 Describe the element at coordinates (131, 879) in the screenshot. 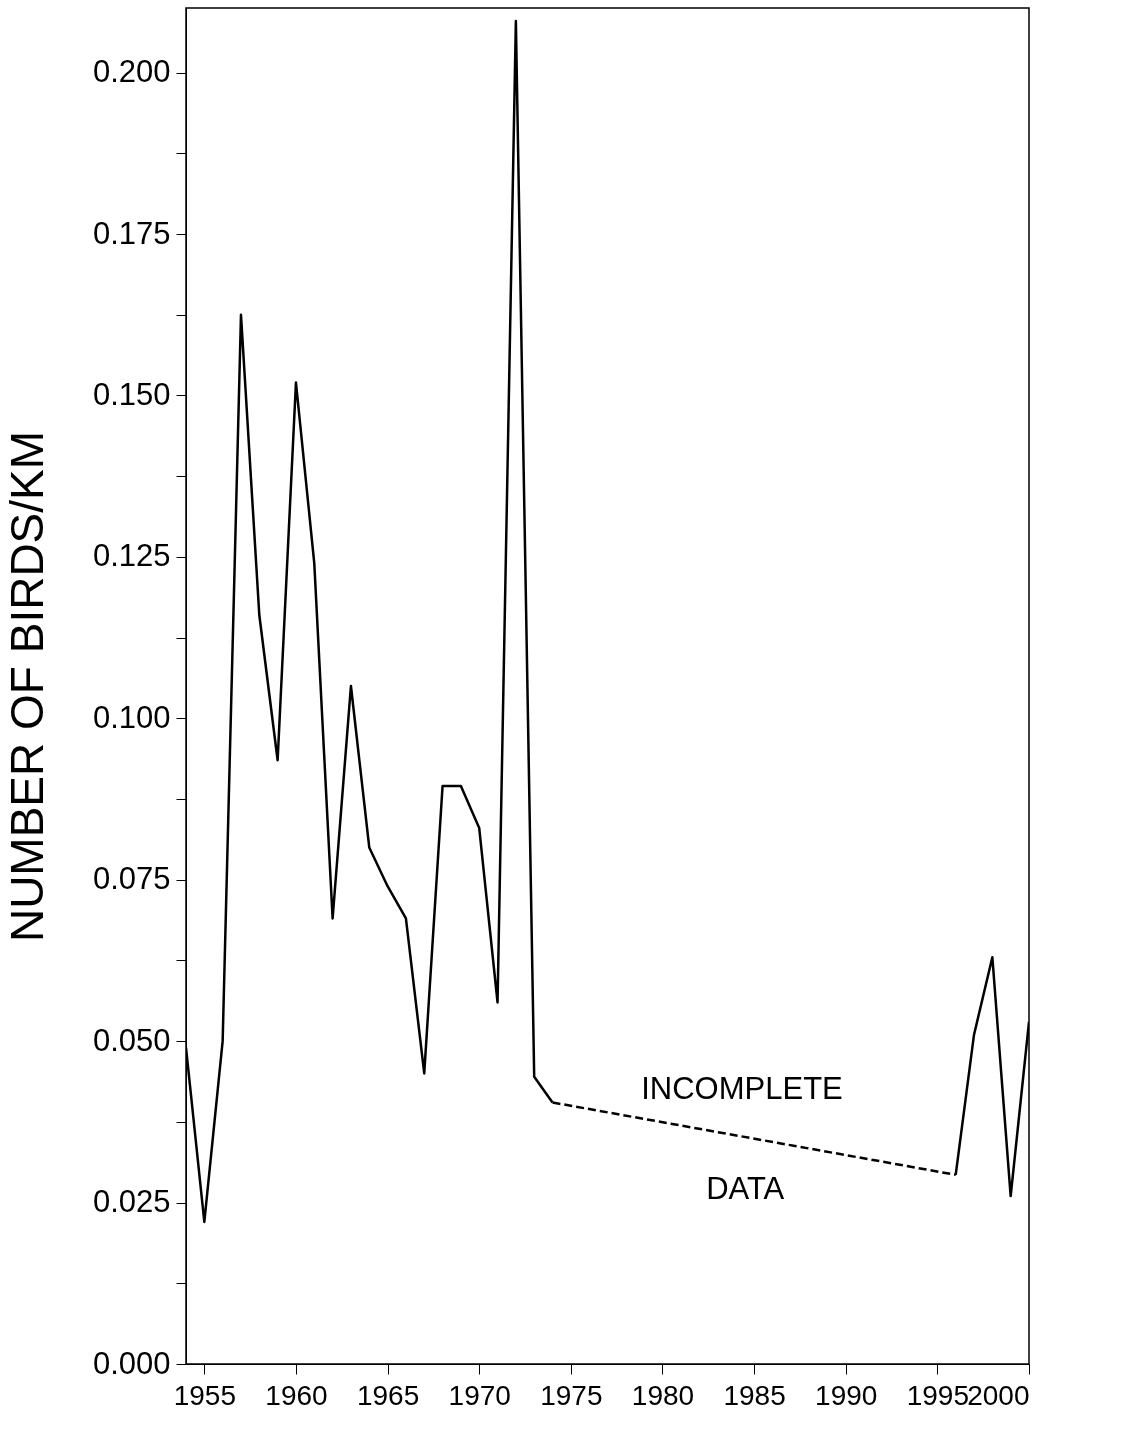

I see `y-tick-label: 0.075` at that location.